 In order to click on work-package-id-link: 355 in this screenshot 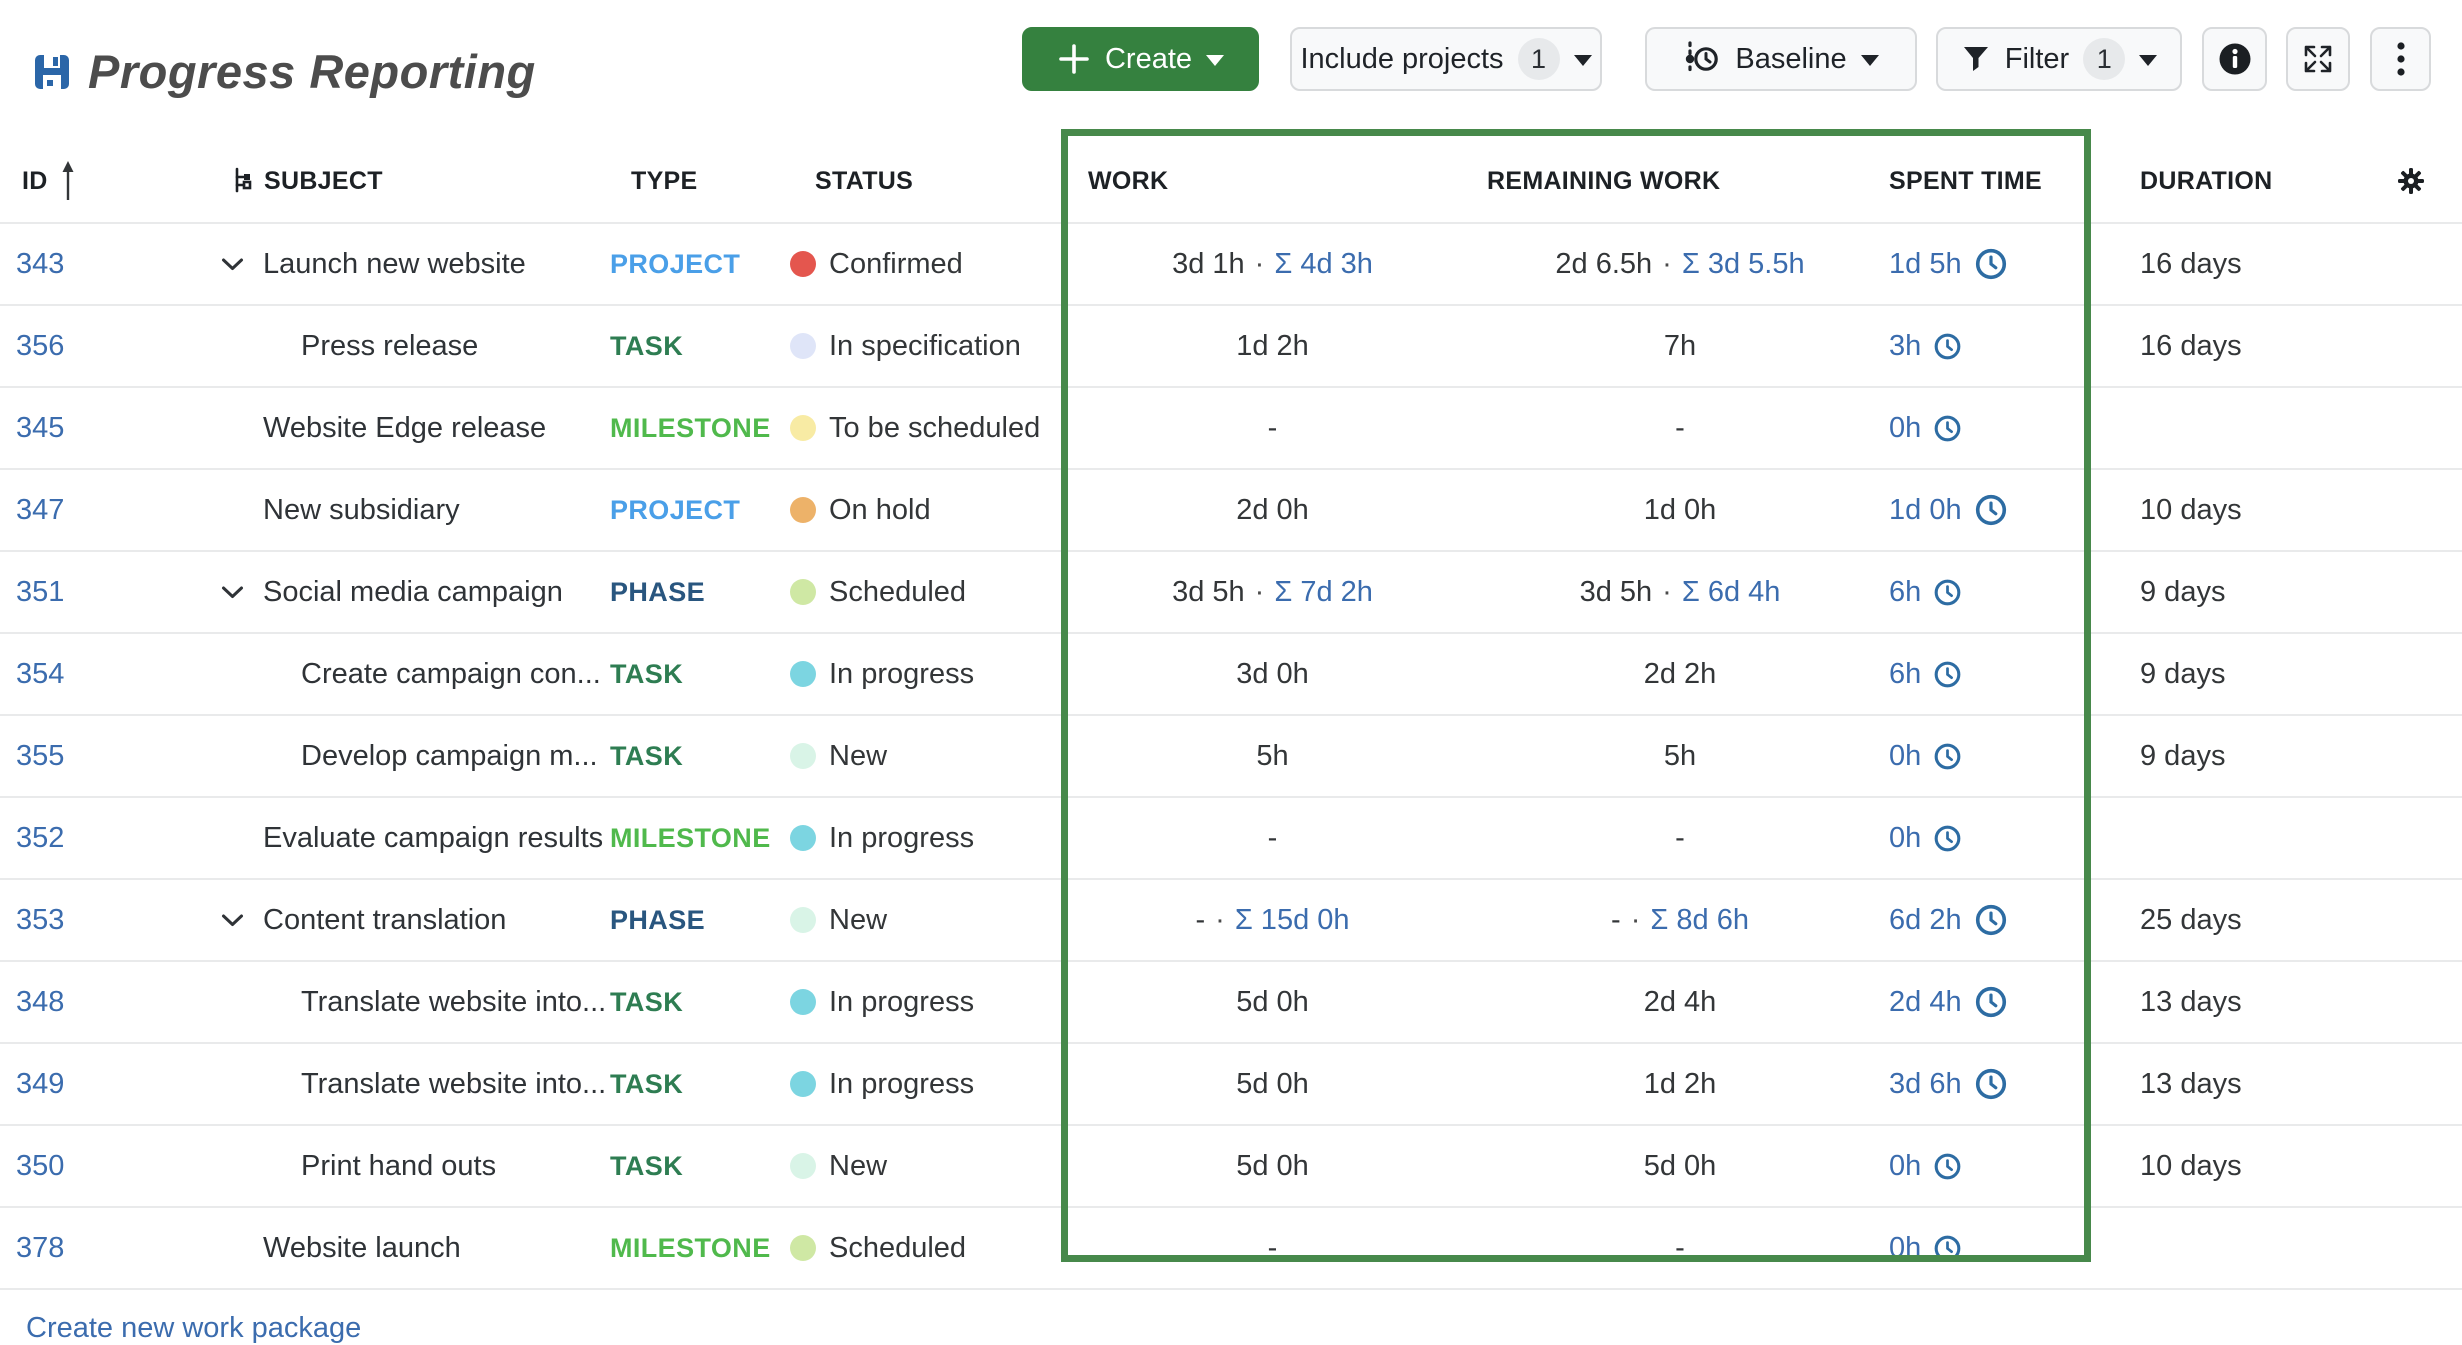, I will do `click(40, 755)`.